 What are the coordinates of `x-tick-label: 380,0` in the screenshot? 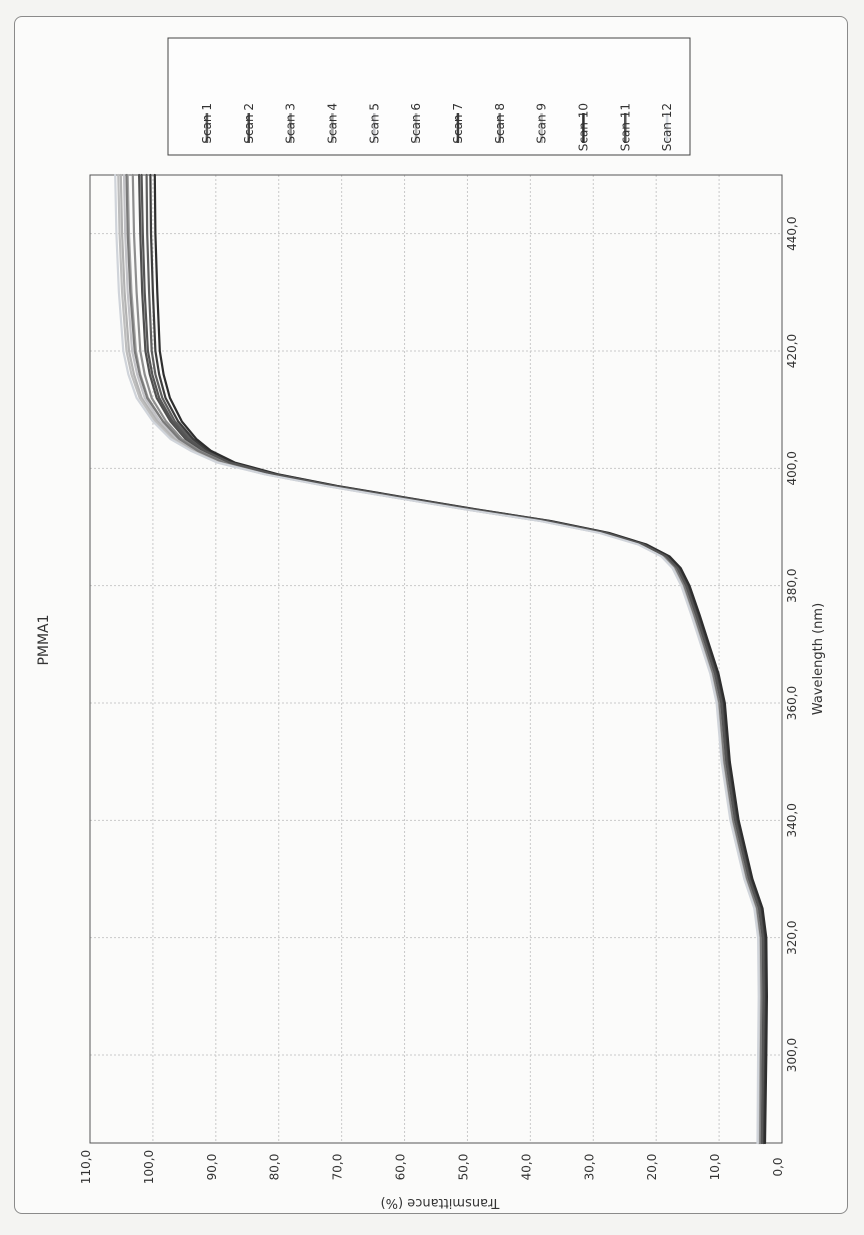 It's located at (792, 585).